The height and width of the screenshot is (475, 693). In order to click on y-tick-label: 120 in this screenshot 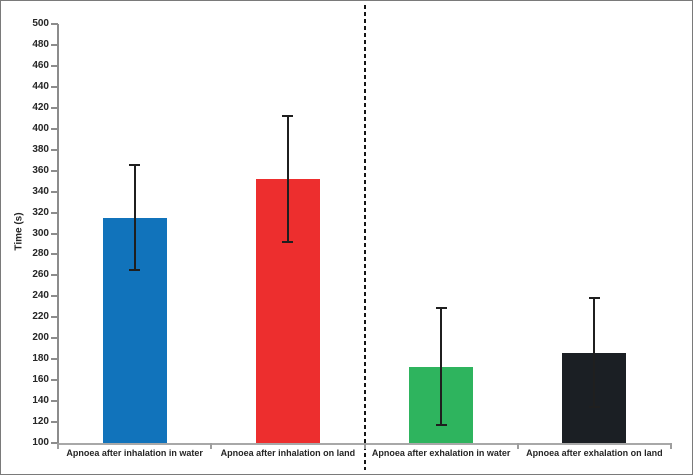, I will do `click(40, 422)`.